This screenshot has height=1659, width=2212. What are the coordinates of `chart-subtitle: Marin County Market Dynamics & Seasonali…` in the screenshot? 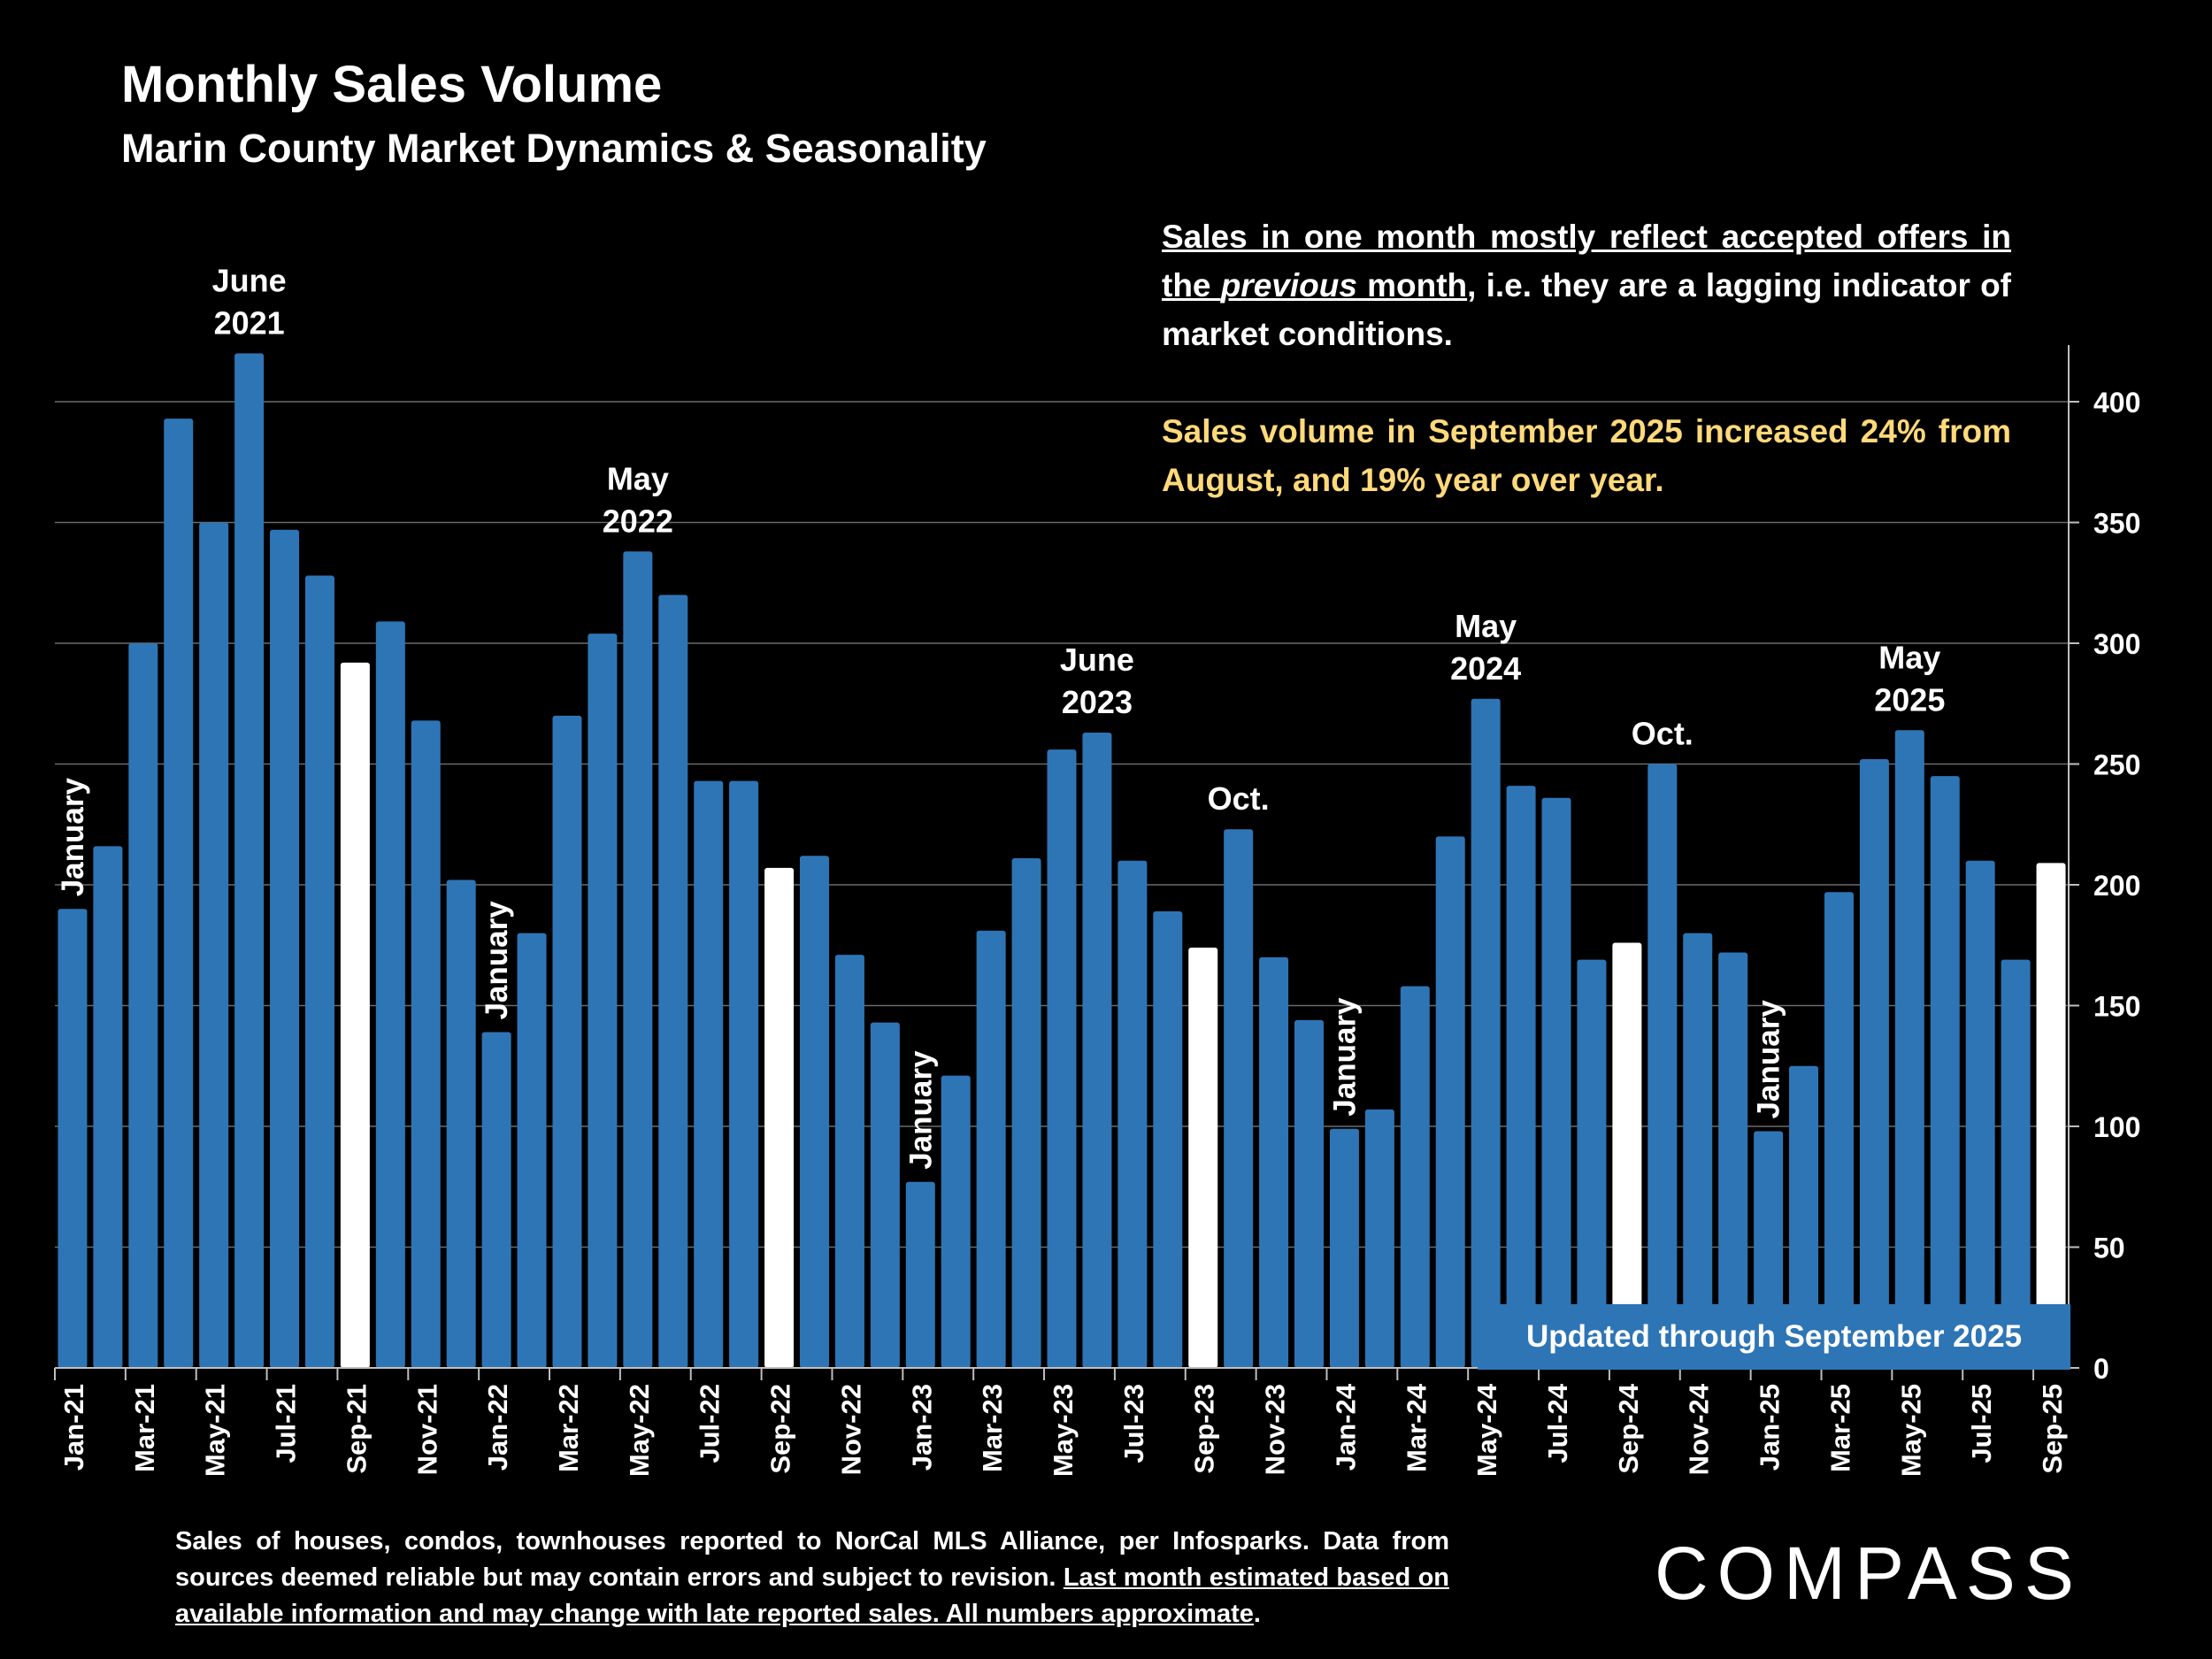 It's located at (554, 149).